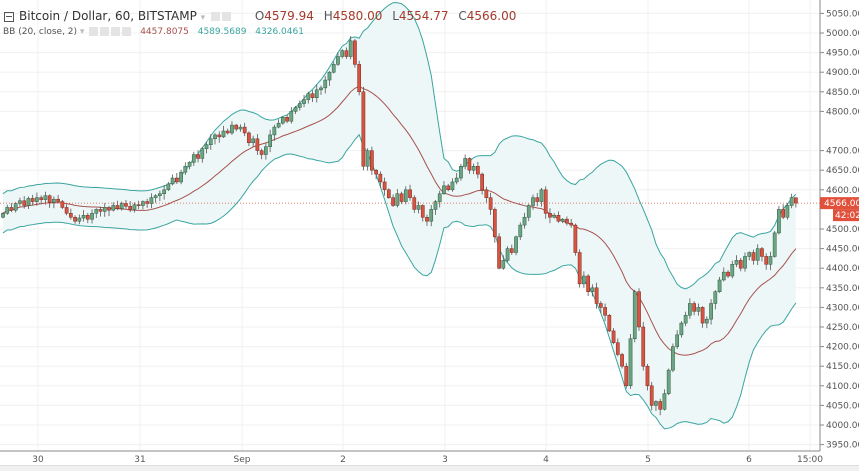 The width and height of the screenshot is (859, 471). Describe the element at coordinates (842, 230) in the screenshot. I see `y-tick-label: 4500.00` at that location.